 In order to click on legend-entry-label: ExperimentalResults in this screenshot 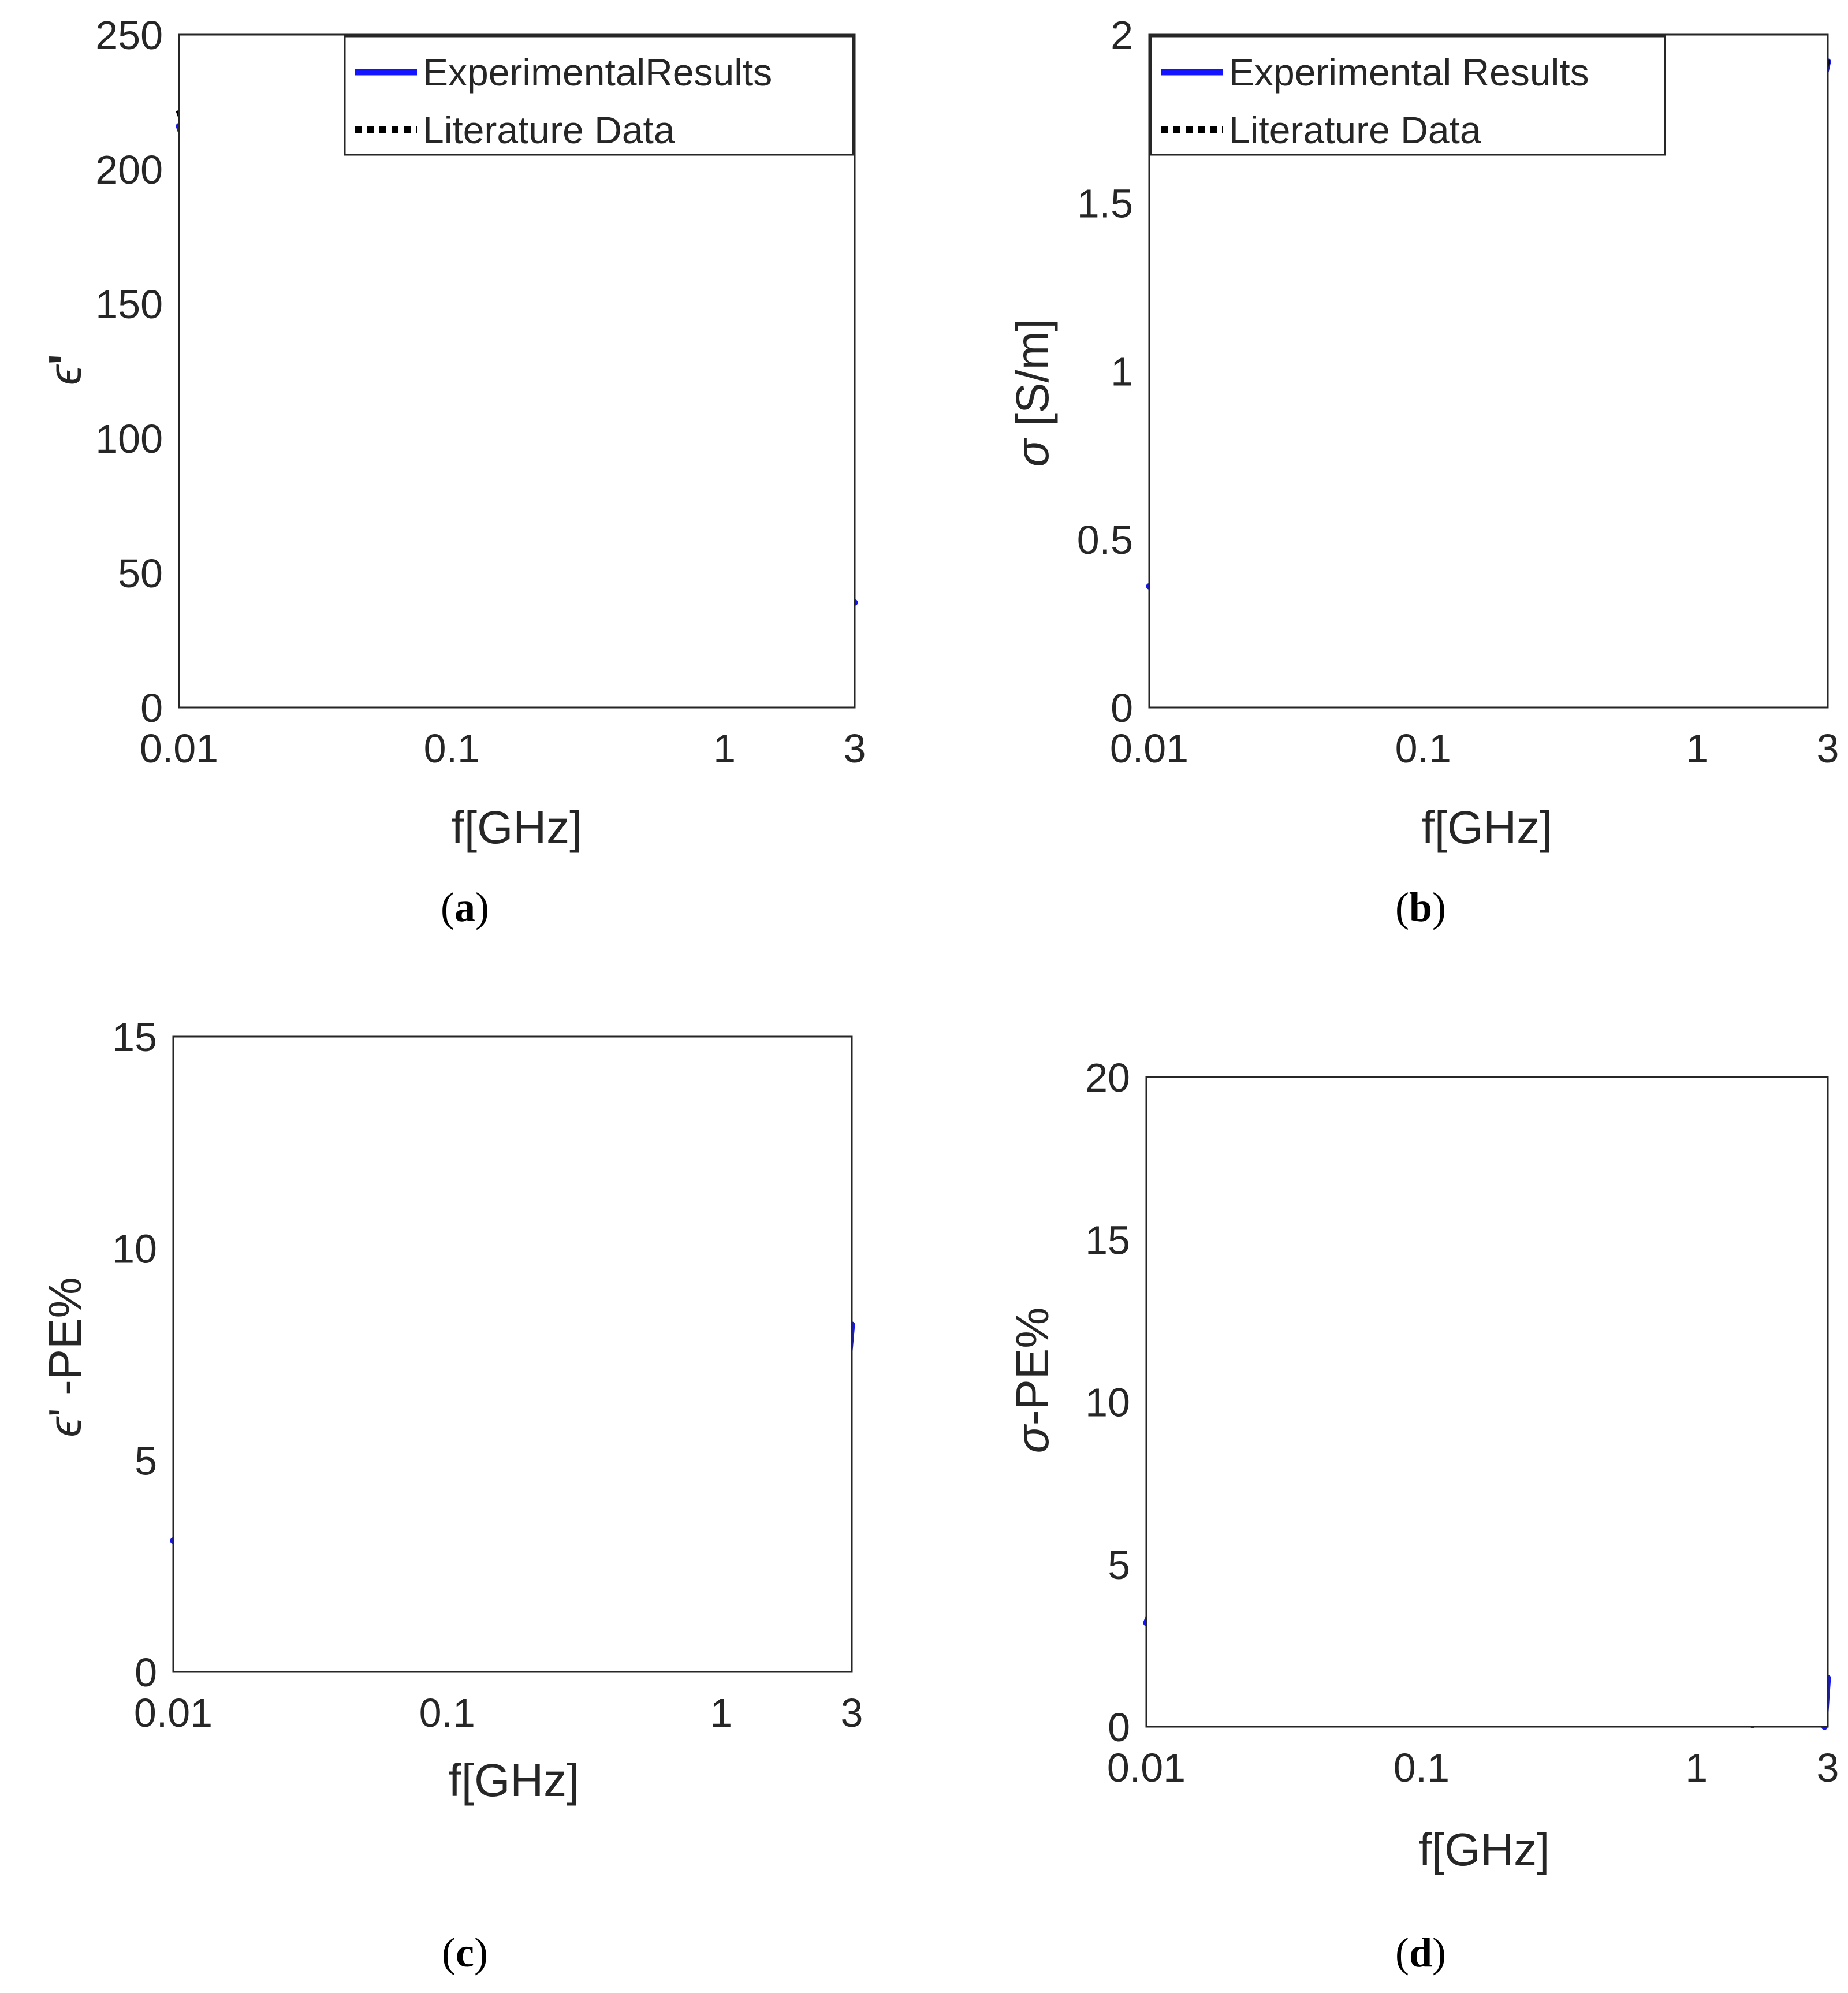, I will do `click(597, 72)`.